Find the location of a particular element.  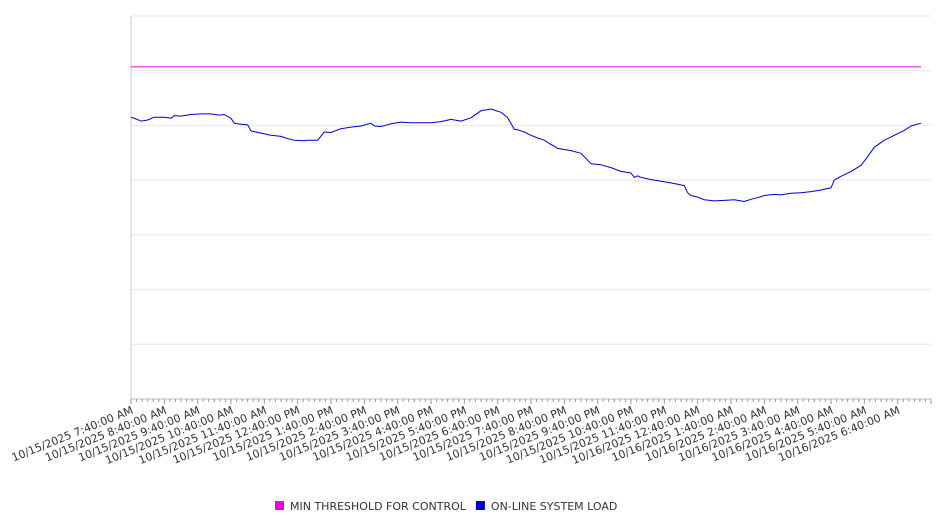

legend-item-system-load: ON-LINE SYSTEM LOAD is located at coordinates (546, 506).